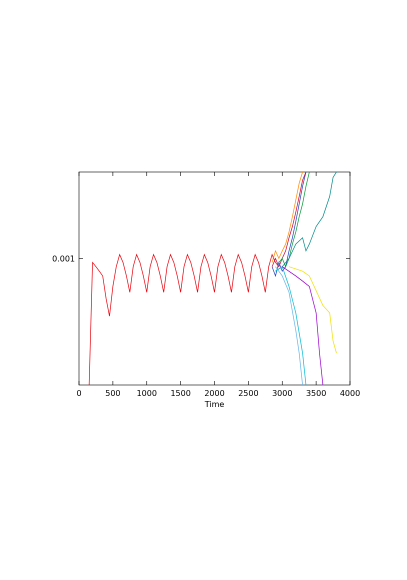 The image size is (407, 580). What do you see at coordinates (112, 393) in the screenshot?
I see `x-tick-label: 500` at bounding box center [112, 393].